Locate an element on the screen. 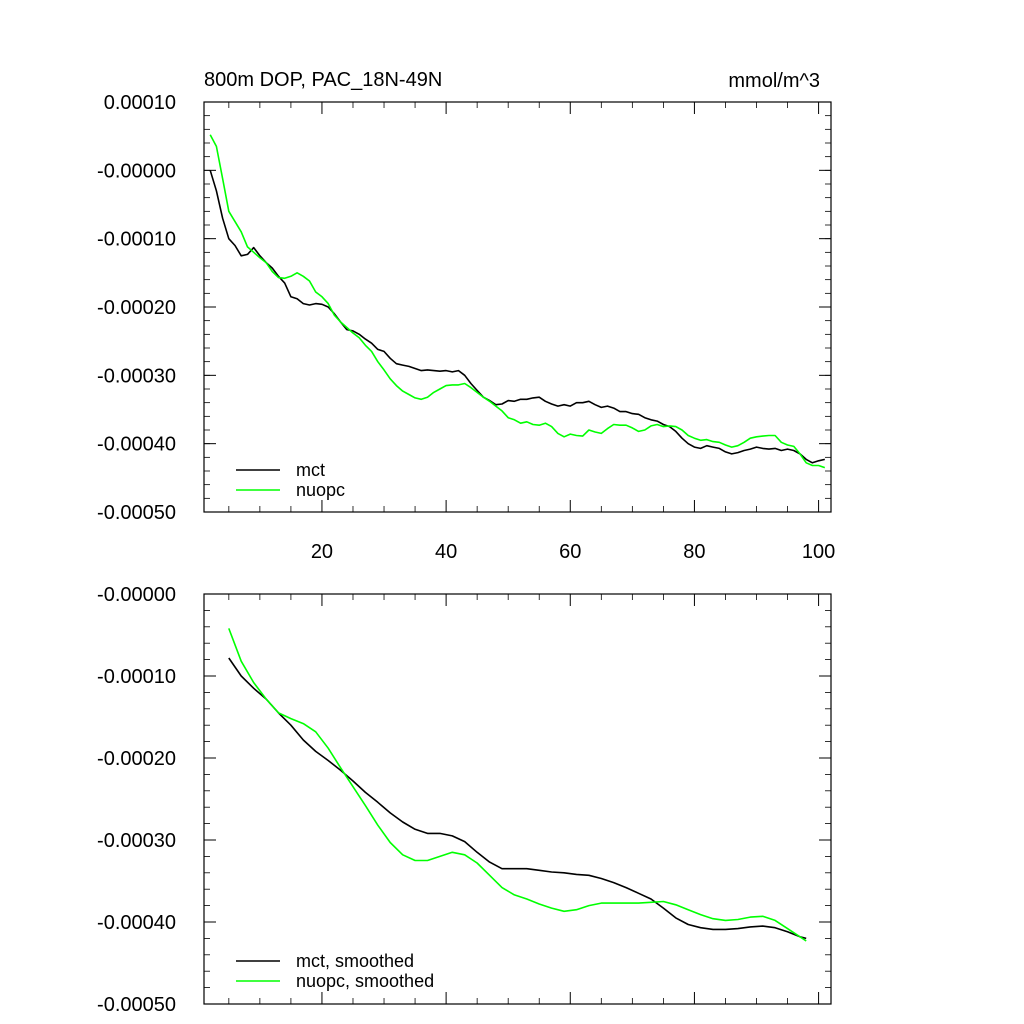 This screenshot has width=1024, height=1024. legend-nuopc-smoothed-label: nuopc, smoothed is located at coordinates (365, 981).